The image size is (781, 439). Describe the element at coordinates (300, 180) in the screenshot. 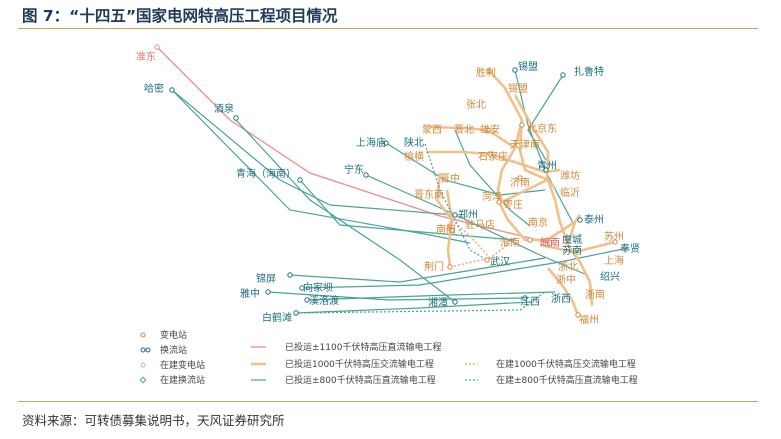

I see `qinghai-station` at that location.